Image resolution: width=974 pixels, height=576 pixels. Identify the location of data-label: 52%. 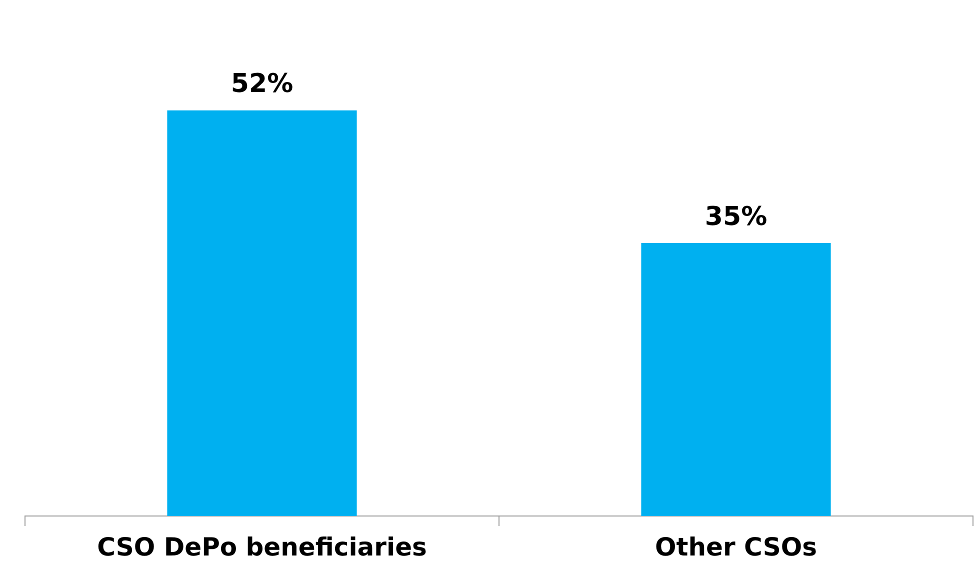
(262, 84).